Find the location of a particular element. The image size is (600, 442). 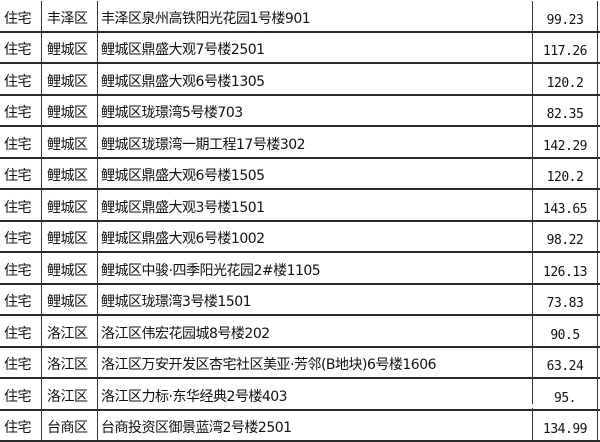

address-cell: 鲤城区鼎盛大观6号楼1002 is located at coordinates (314, 237).